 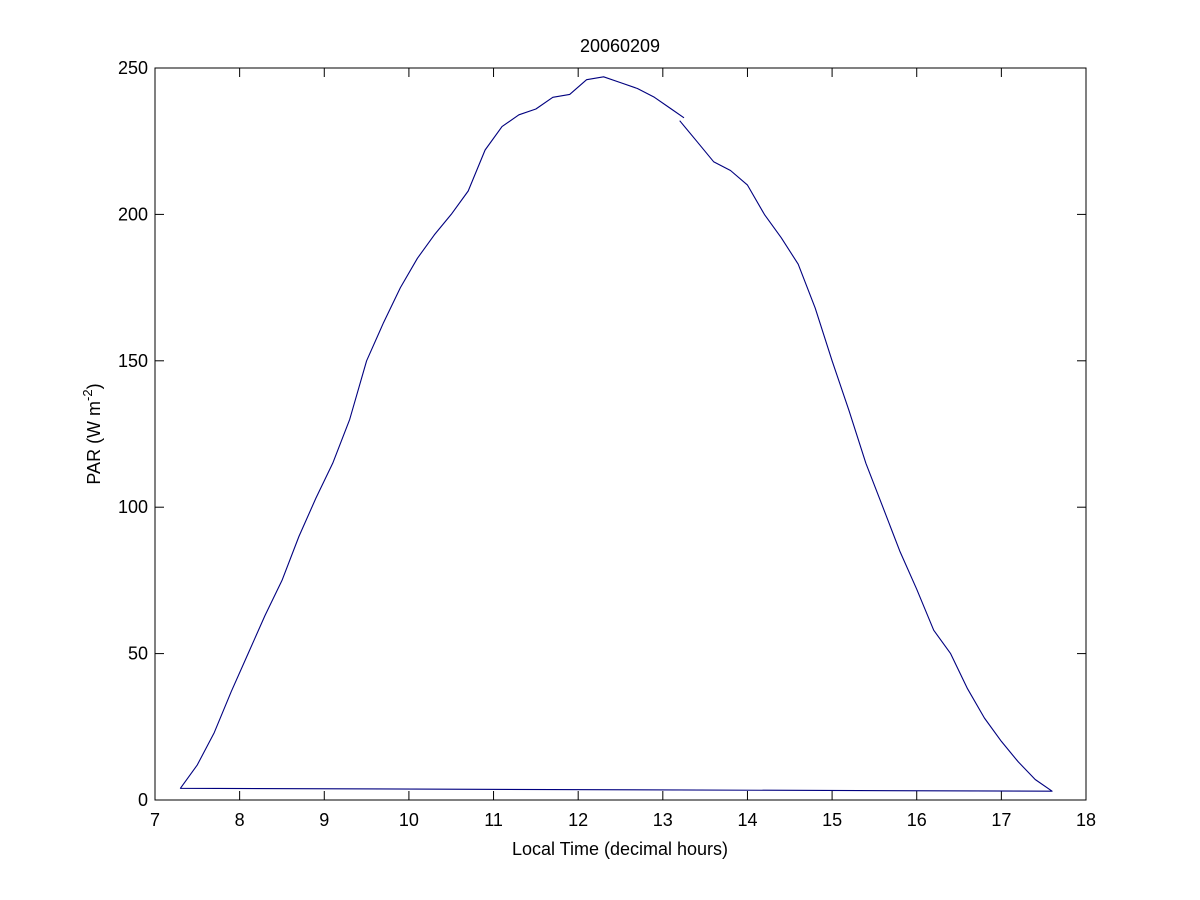 What do you see at coordinates (663, 820) in the screenshot?
I see `x-tick-label: 13` at bounding box center [663, 820].